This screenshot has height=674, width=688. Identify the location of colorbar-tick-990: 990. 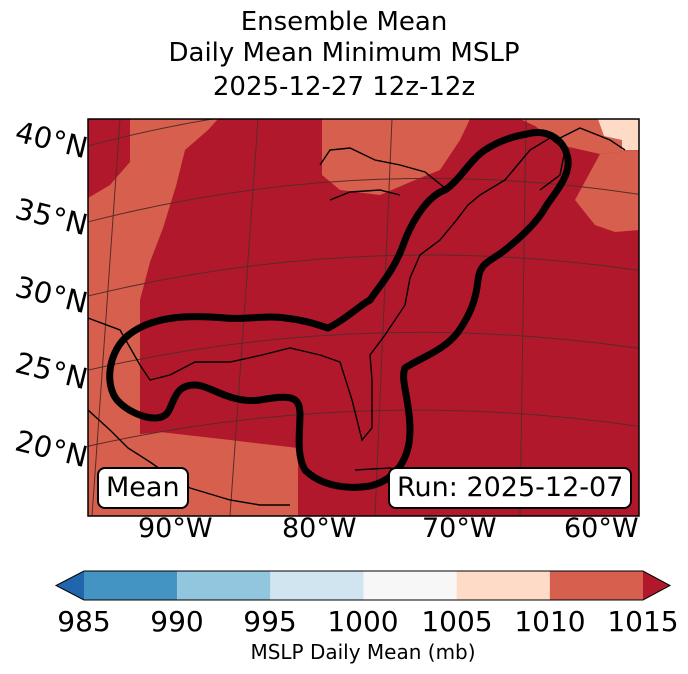
(177, 621).